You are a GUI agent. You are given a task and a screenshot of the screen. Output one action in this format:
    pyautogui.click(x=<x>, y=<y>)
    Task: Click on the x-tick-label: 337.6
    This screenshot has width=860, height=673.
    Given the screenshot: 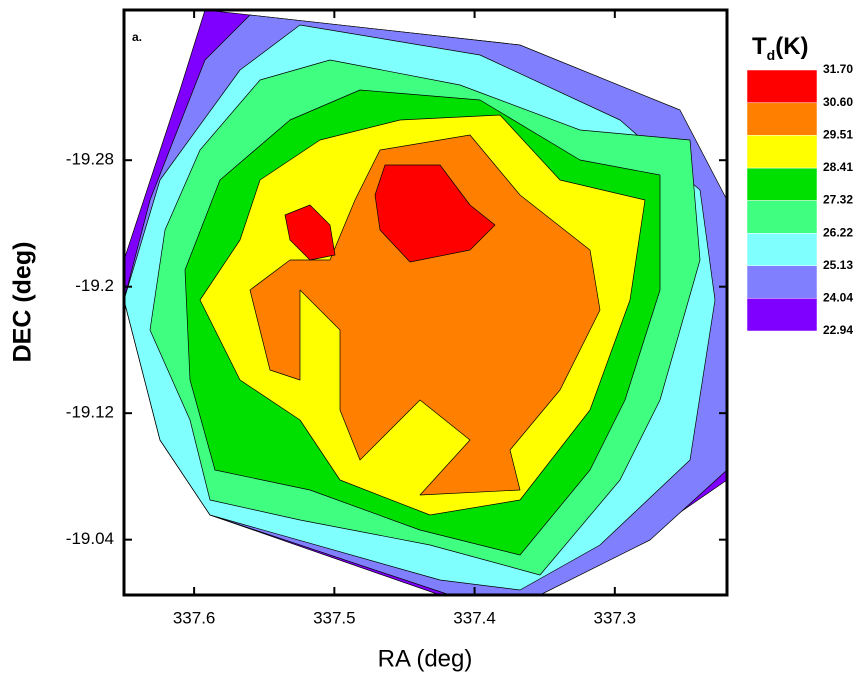 What is the action you would take?
    pyautogui.click(x=194, y=617)
    